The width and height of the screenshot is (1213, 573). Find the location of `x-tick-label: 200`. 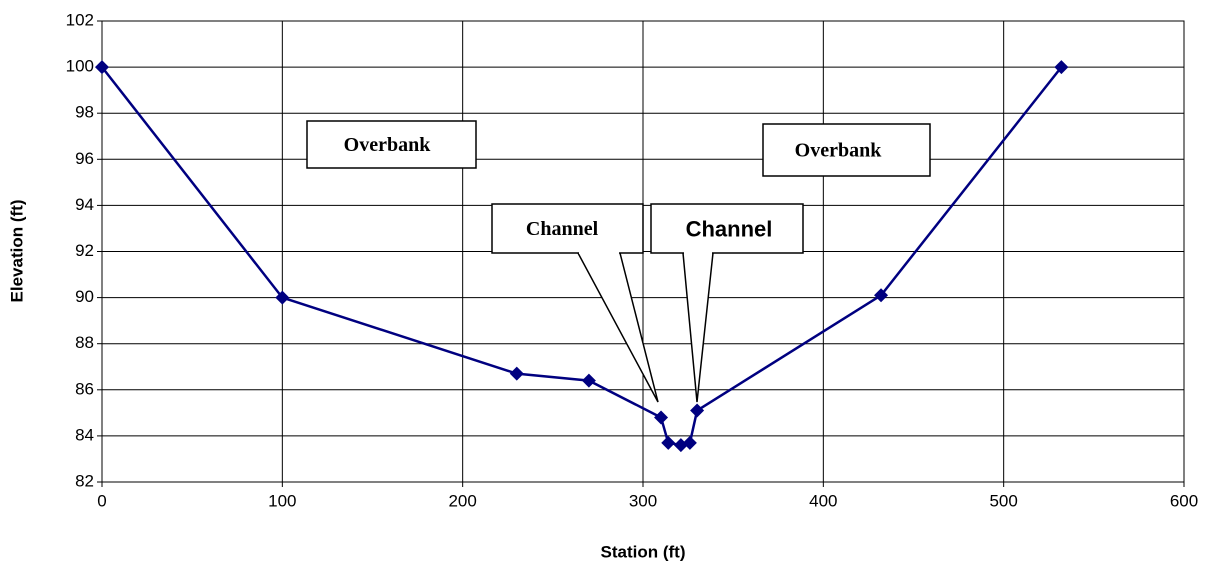

x-tick-label: 200 is located at coordinates (462, 500).